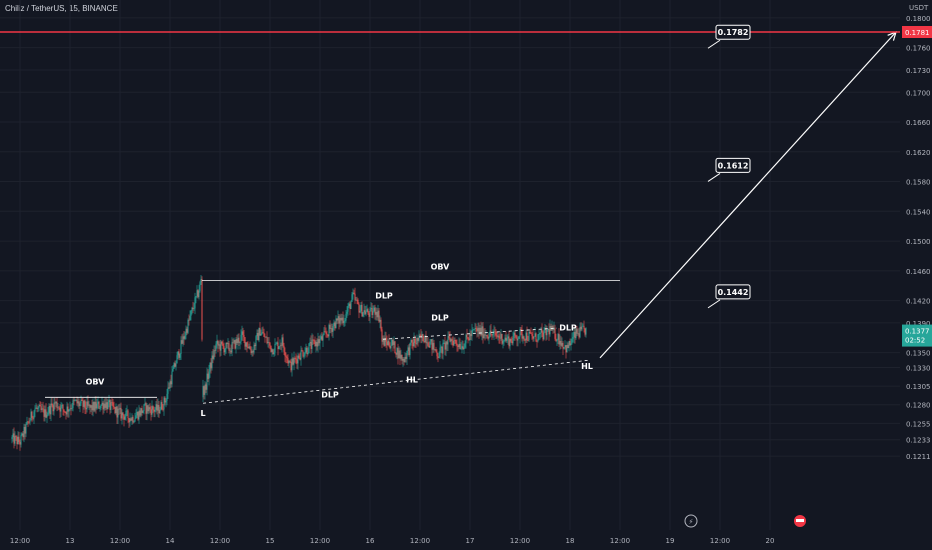  I want to click on price-axis, so click(916, 275).